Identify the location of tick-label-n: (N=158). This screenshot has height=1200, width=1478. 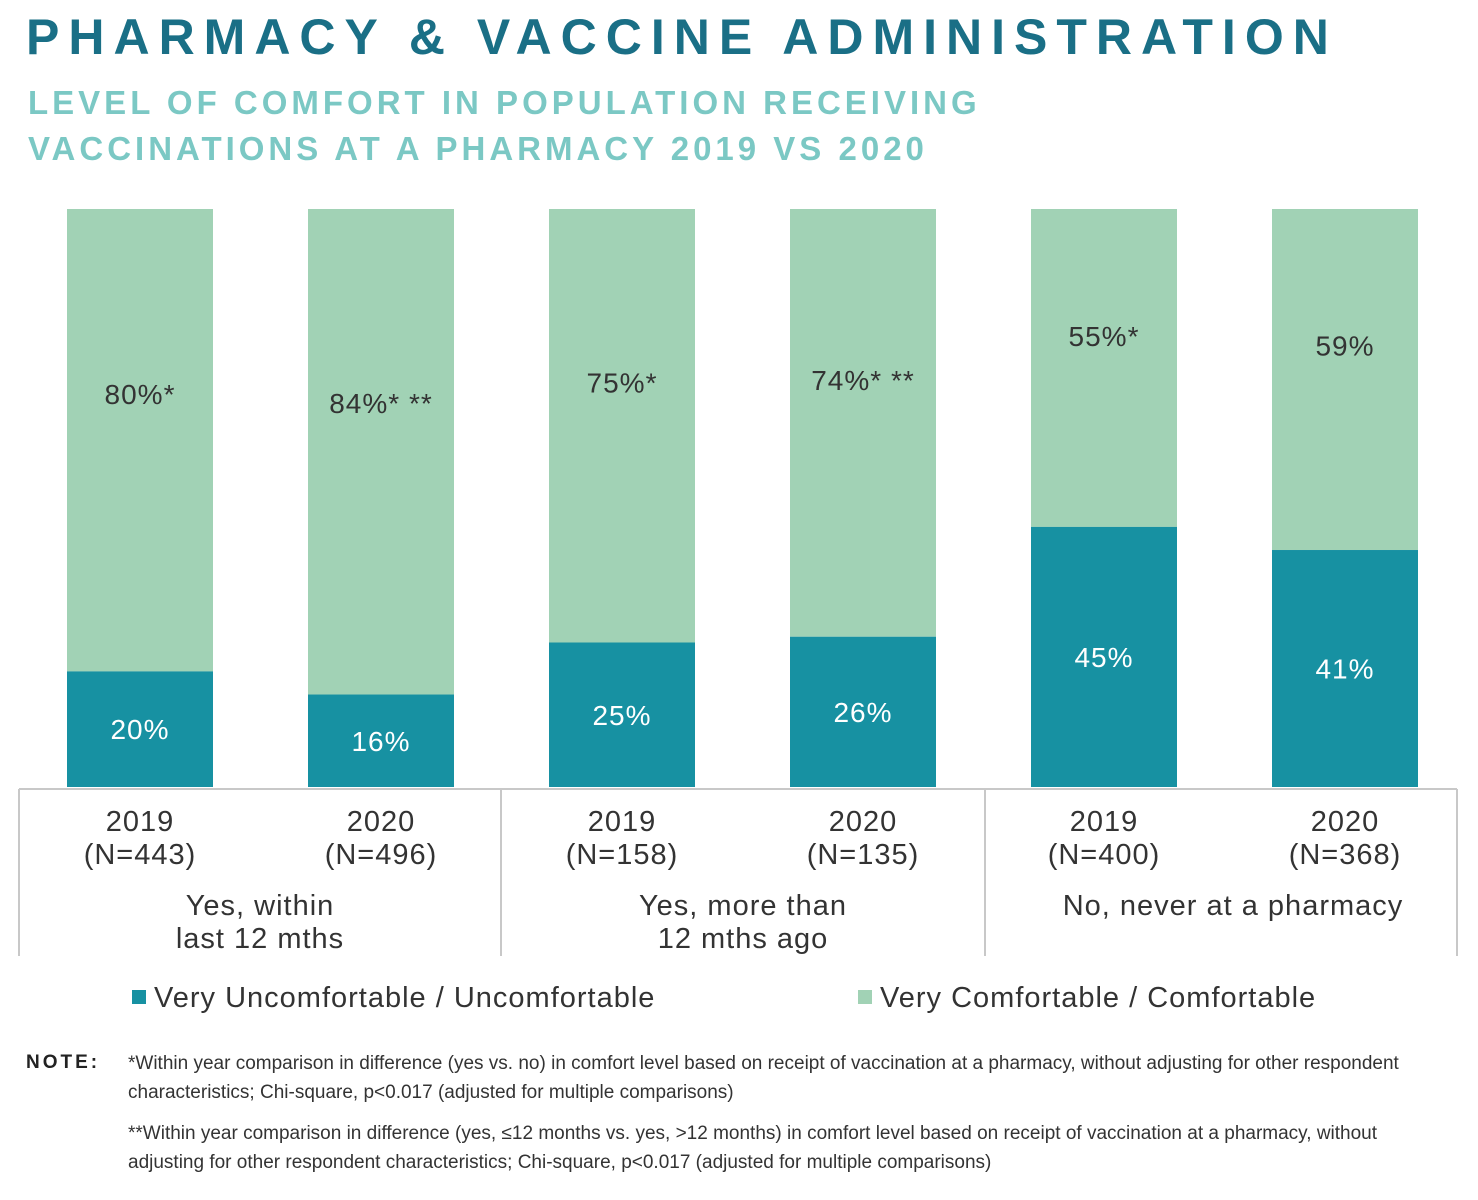
(622, 855).